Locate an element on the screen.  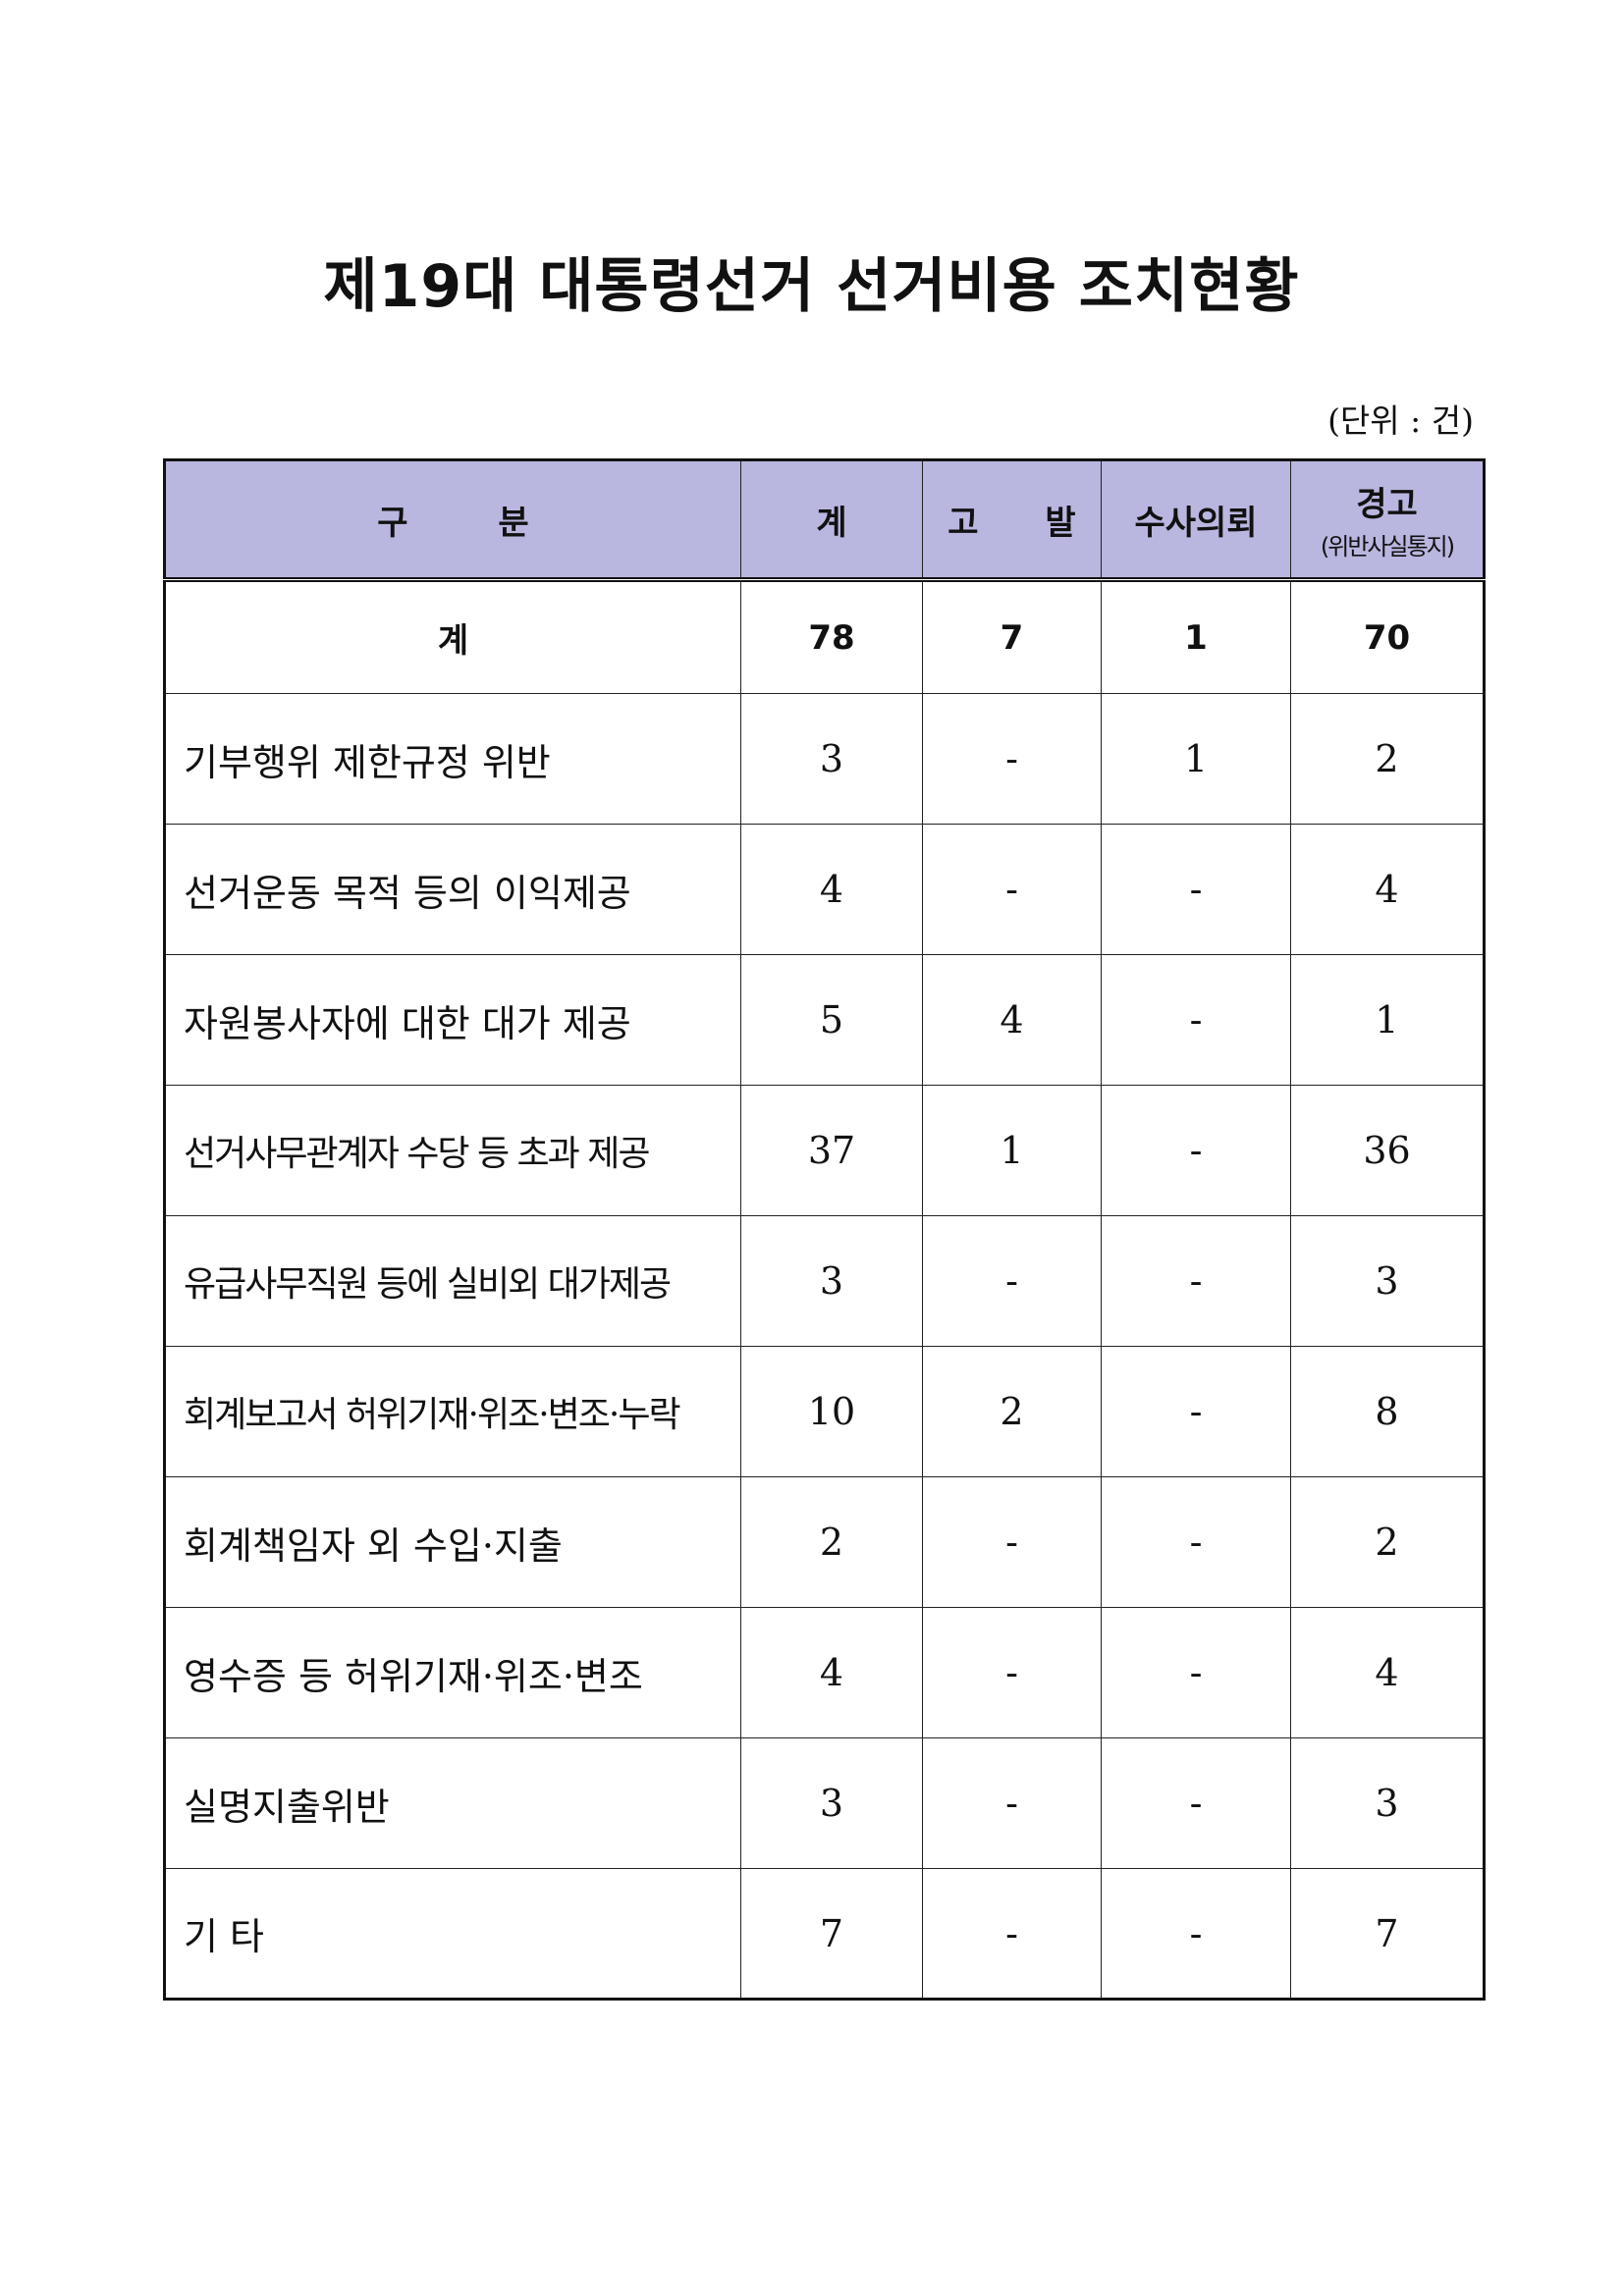
total-row-label: 계 is located at coordinates (452, 636).